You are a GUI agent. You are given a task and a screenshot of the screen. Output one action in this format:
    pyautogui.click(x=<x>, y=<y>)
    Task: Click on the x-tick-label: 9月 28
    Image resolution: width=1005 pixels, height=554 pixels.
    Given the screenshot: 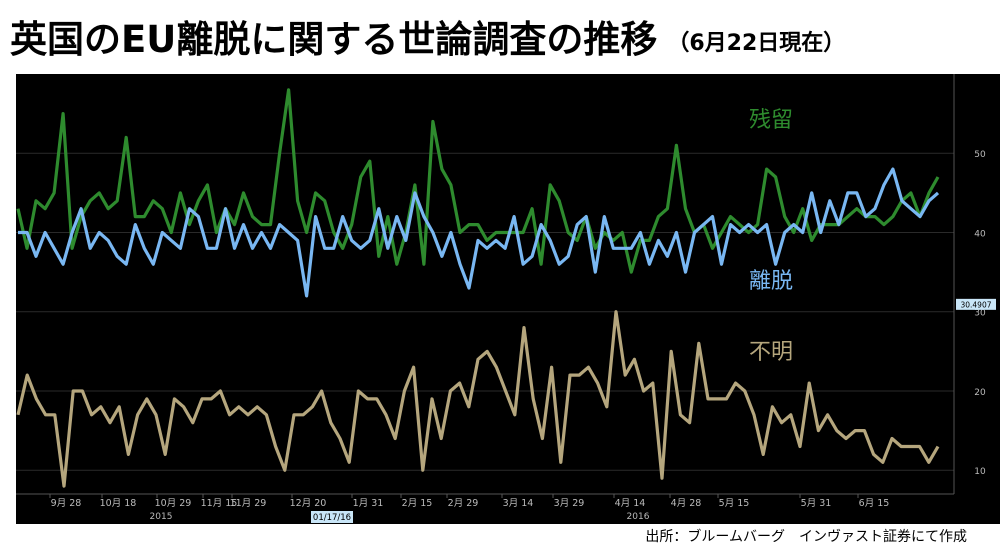 What is the action you would take?
    pyautogui.click(x=66, y=503)
    